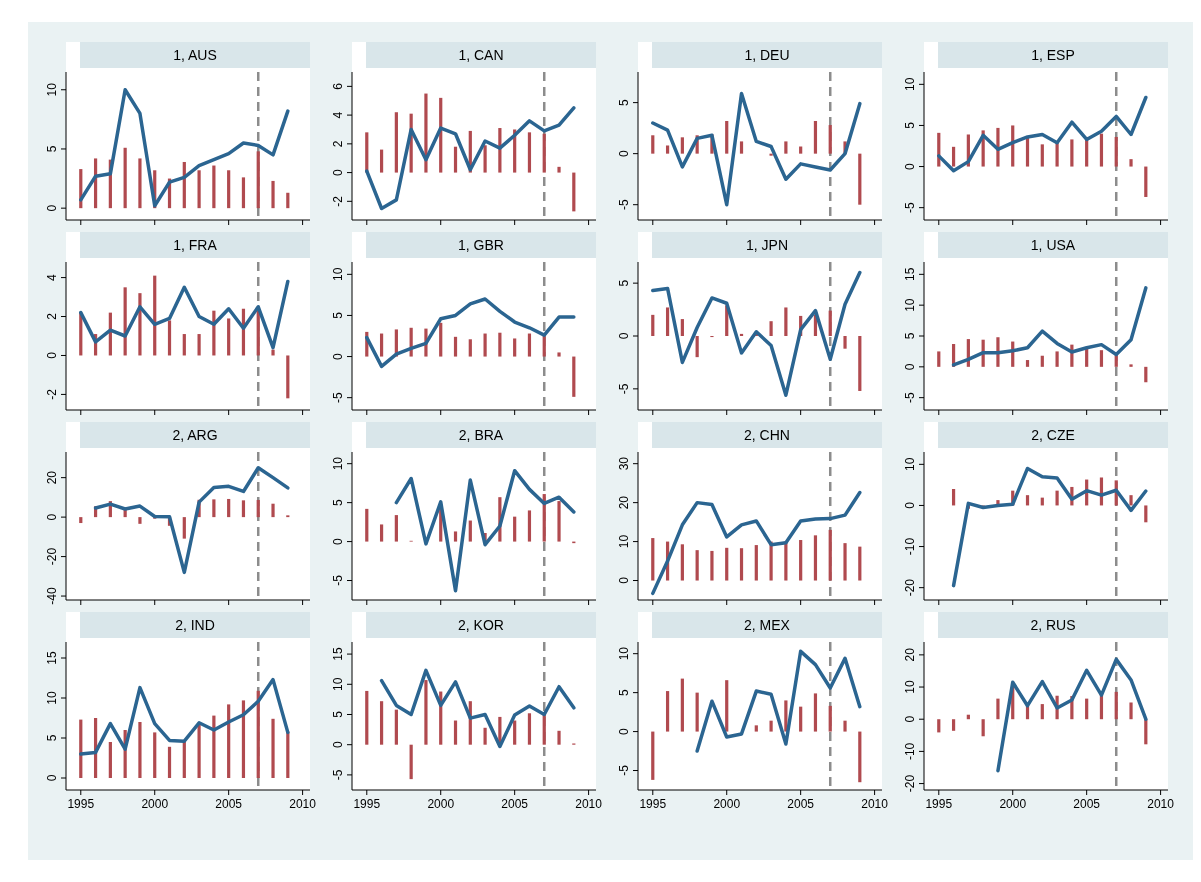  I want to click on y-tick-label: 6, so click(338, 86).